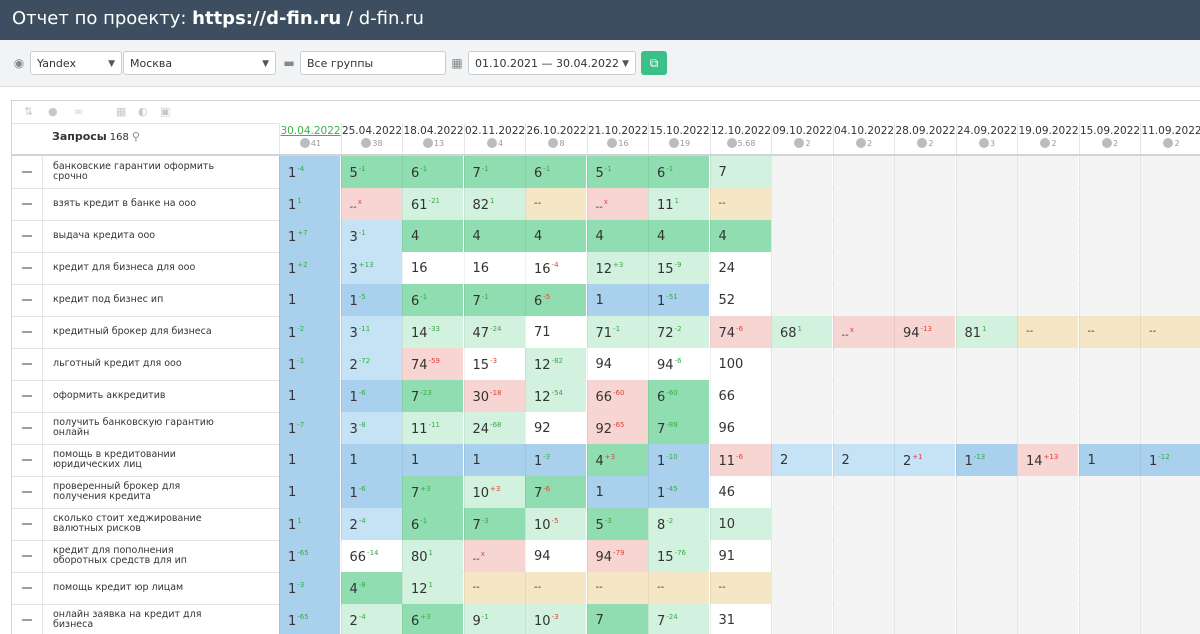 The height and width of the screenshot is (634, 1200). What do you see at coordinates (309, 268) in the screenshot?
I see `position-cell: 1+2` at bounding box center [309, 268].